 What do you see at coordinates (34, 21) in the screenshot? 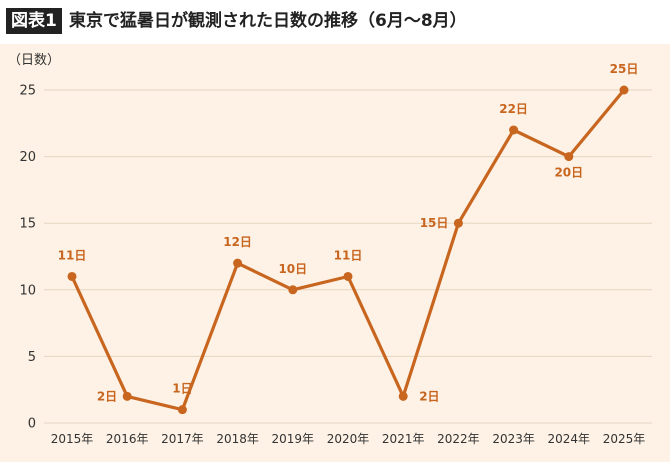
I see `figure-badge: 図表1` at bounding box center [34, 21].